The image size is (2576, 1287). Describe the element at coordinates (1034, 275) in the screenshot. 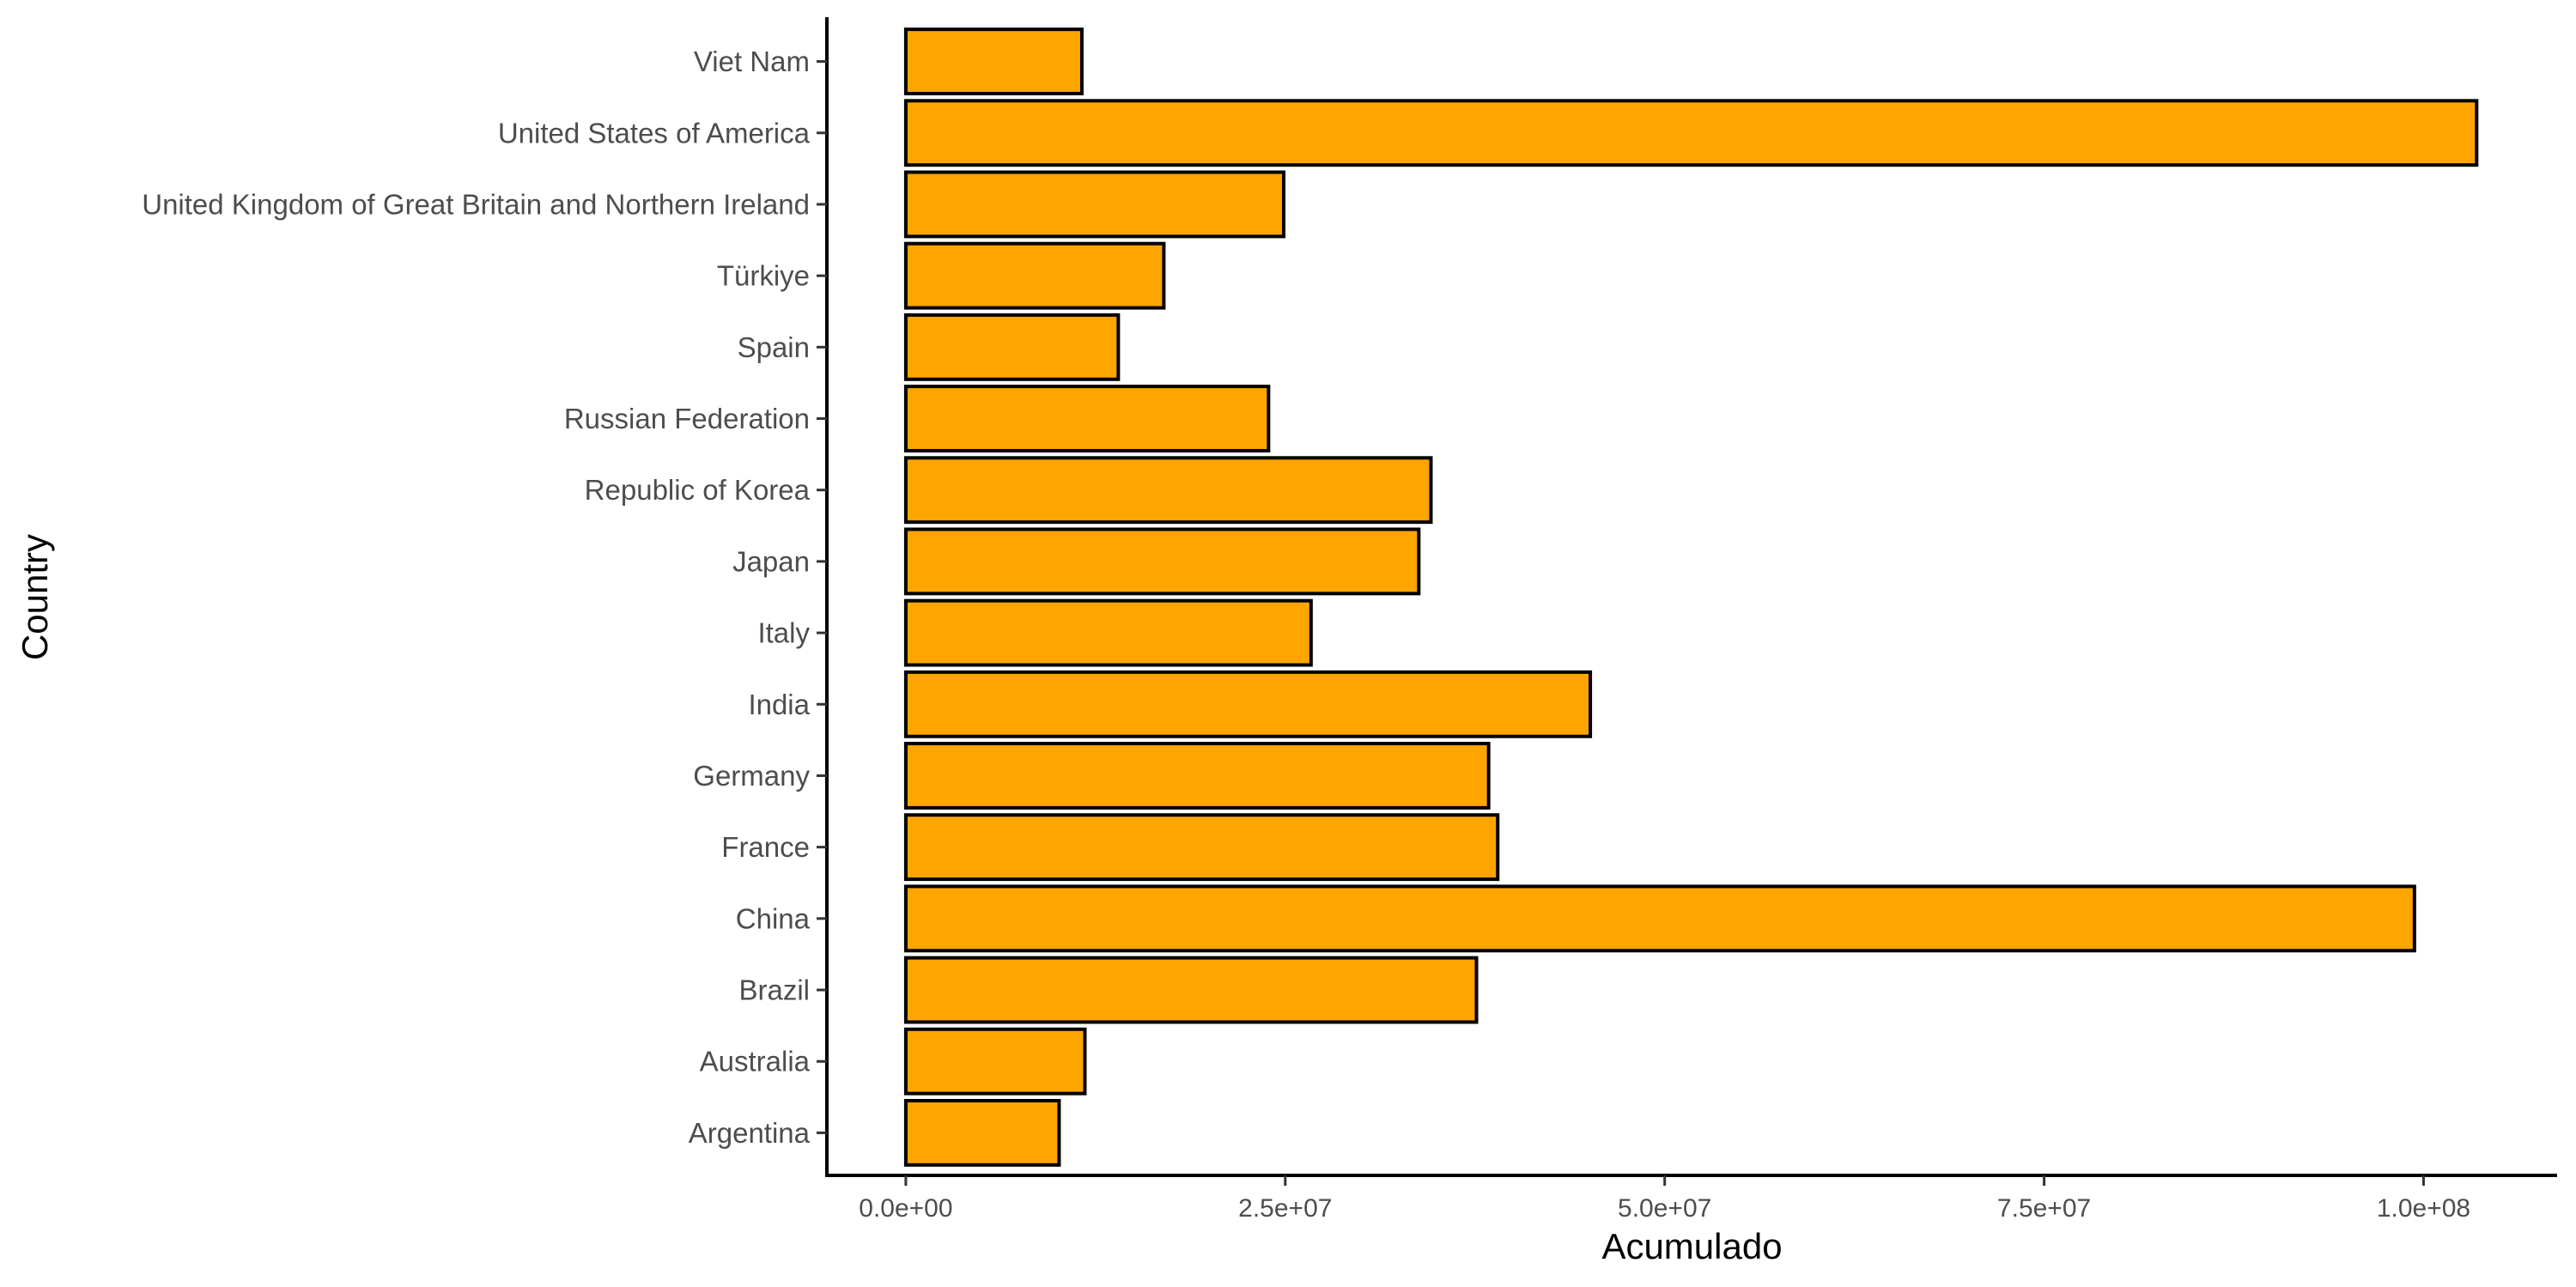

I see `bar-t-rkiye` at that location.